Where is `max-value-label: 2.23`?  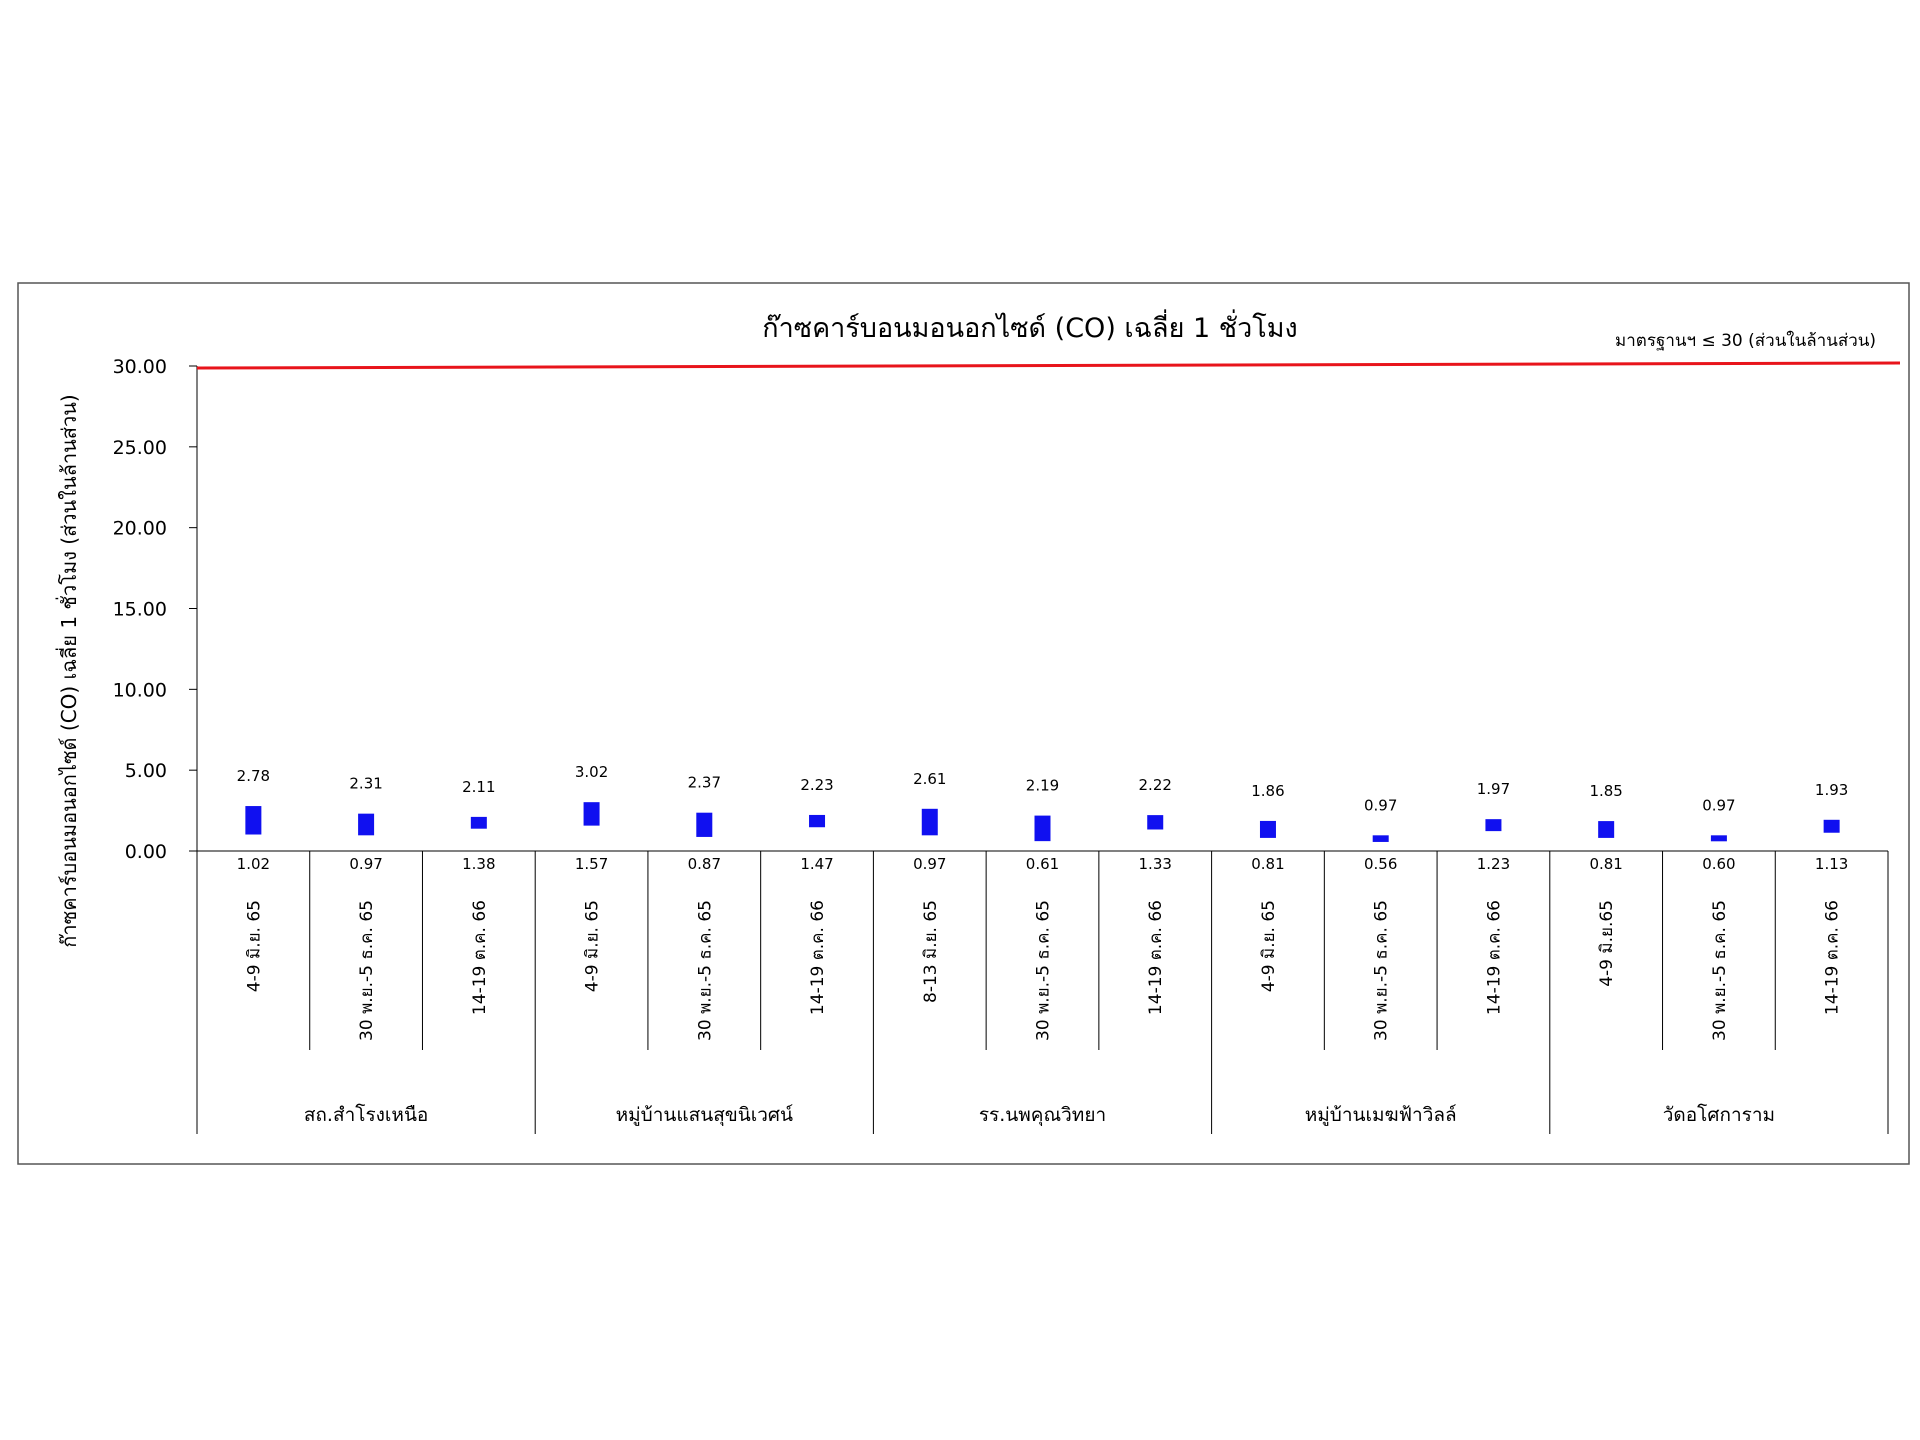 max-value-label: 2.23 is located at coordinates (816, 785).